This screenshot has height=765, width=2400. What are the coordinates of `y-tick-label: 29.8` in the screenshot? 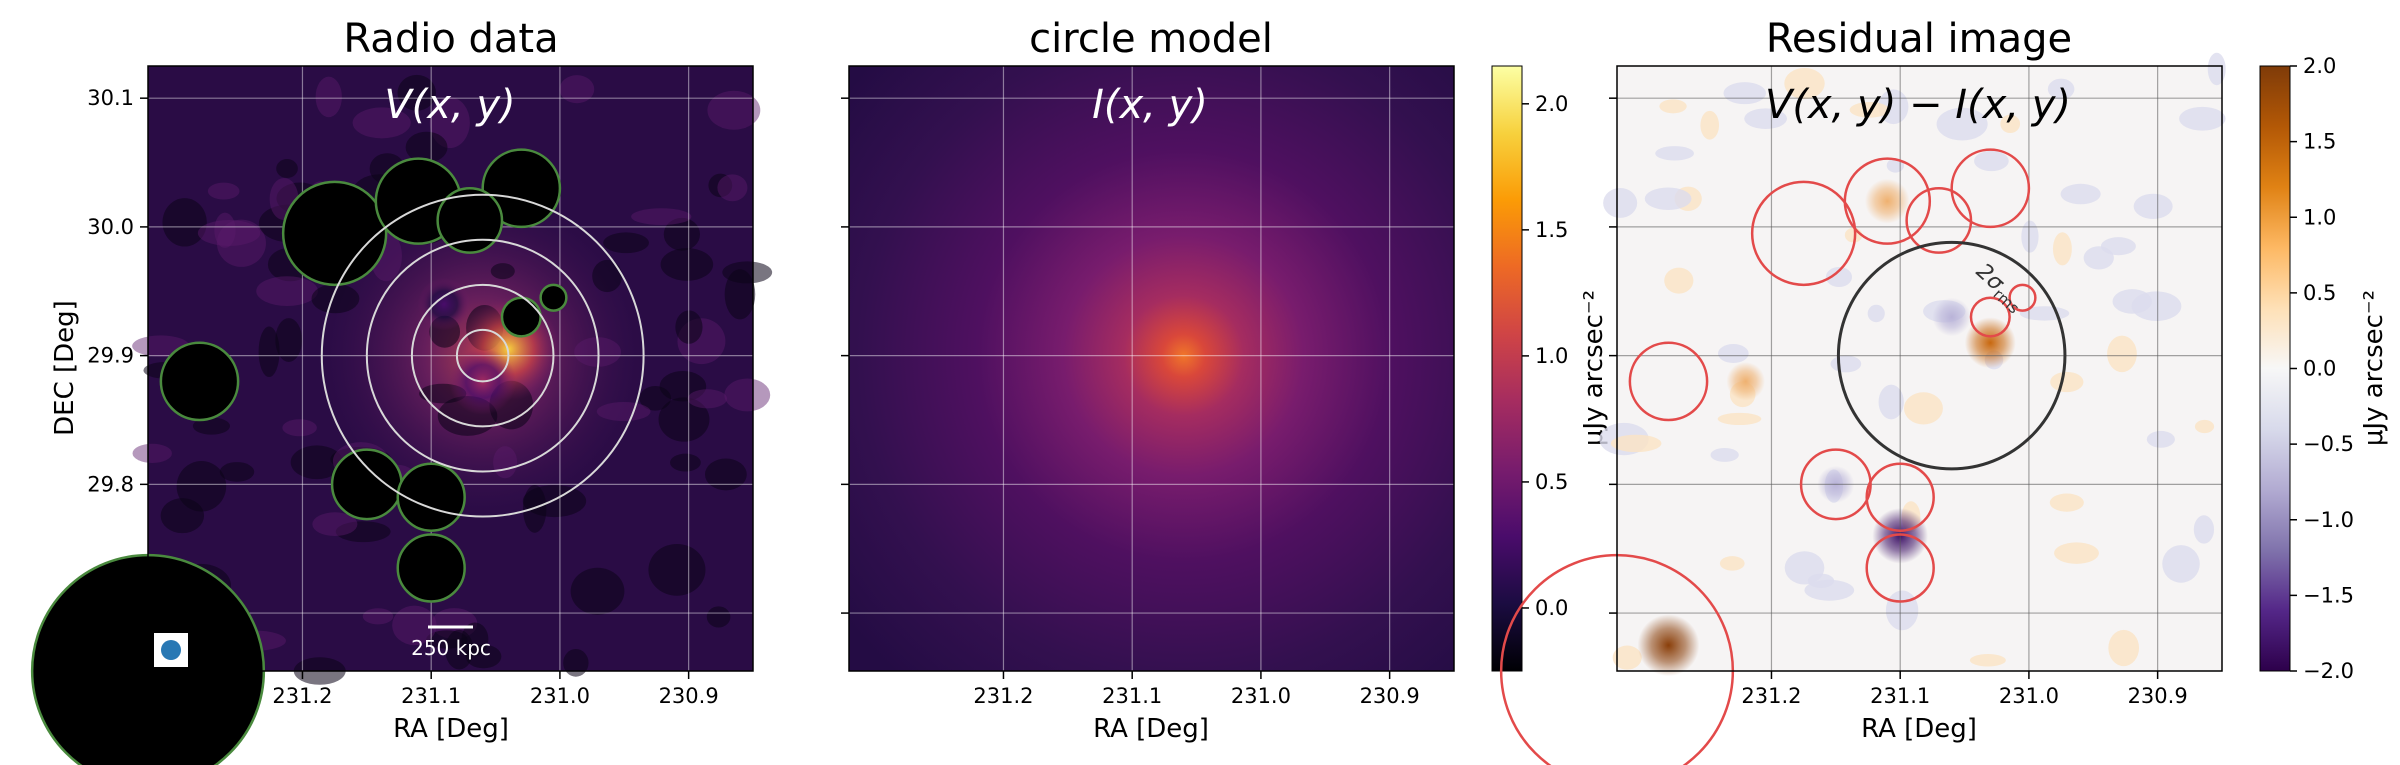 It's located at (110, 484).